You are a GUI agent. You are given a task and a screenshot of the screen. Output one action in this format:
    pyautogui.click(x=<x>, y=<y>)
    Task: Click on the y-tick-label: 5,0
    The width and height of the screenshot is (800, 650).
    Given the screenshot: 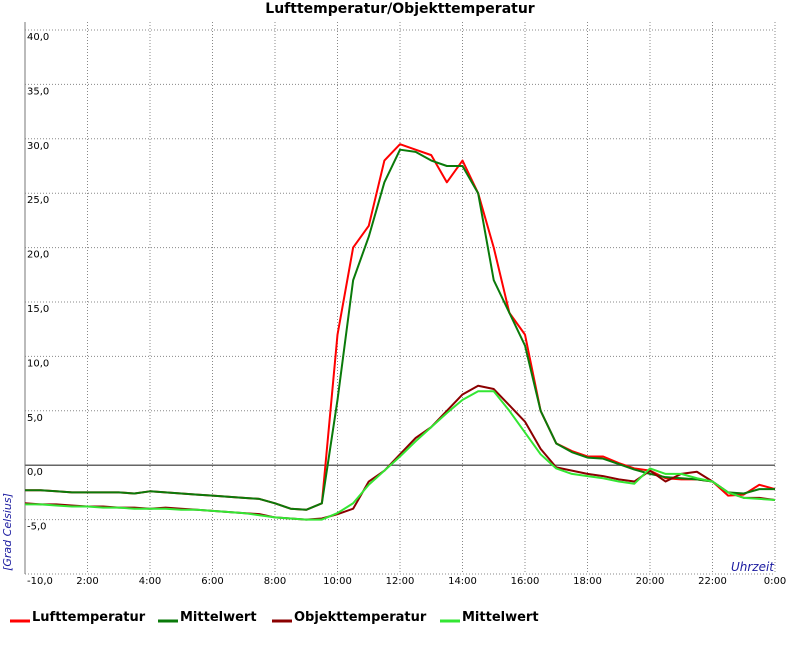 What is the action you would take?
    pyautogui.click(x=35, y=418)
    